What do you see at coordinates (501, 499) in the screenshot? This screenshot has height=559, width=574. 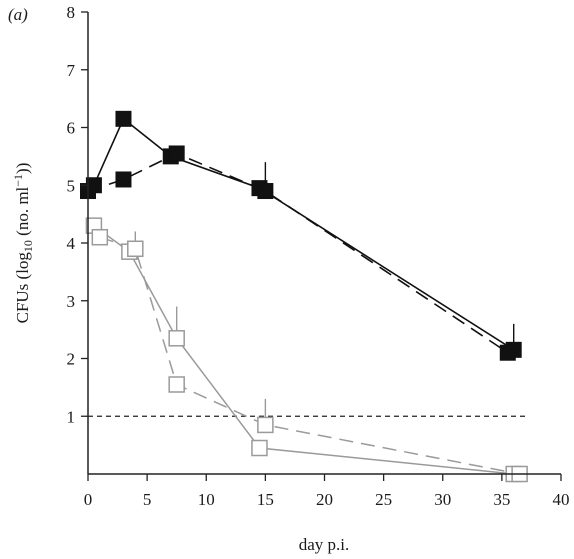 I see `x-tick-label-35: 35` at bounding box center [501, 499].